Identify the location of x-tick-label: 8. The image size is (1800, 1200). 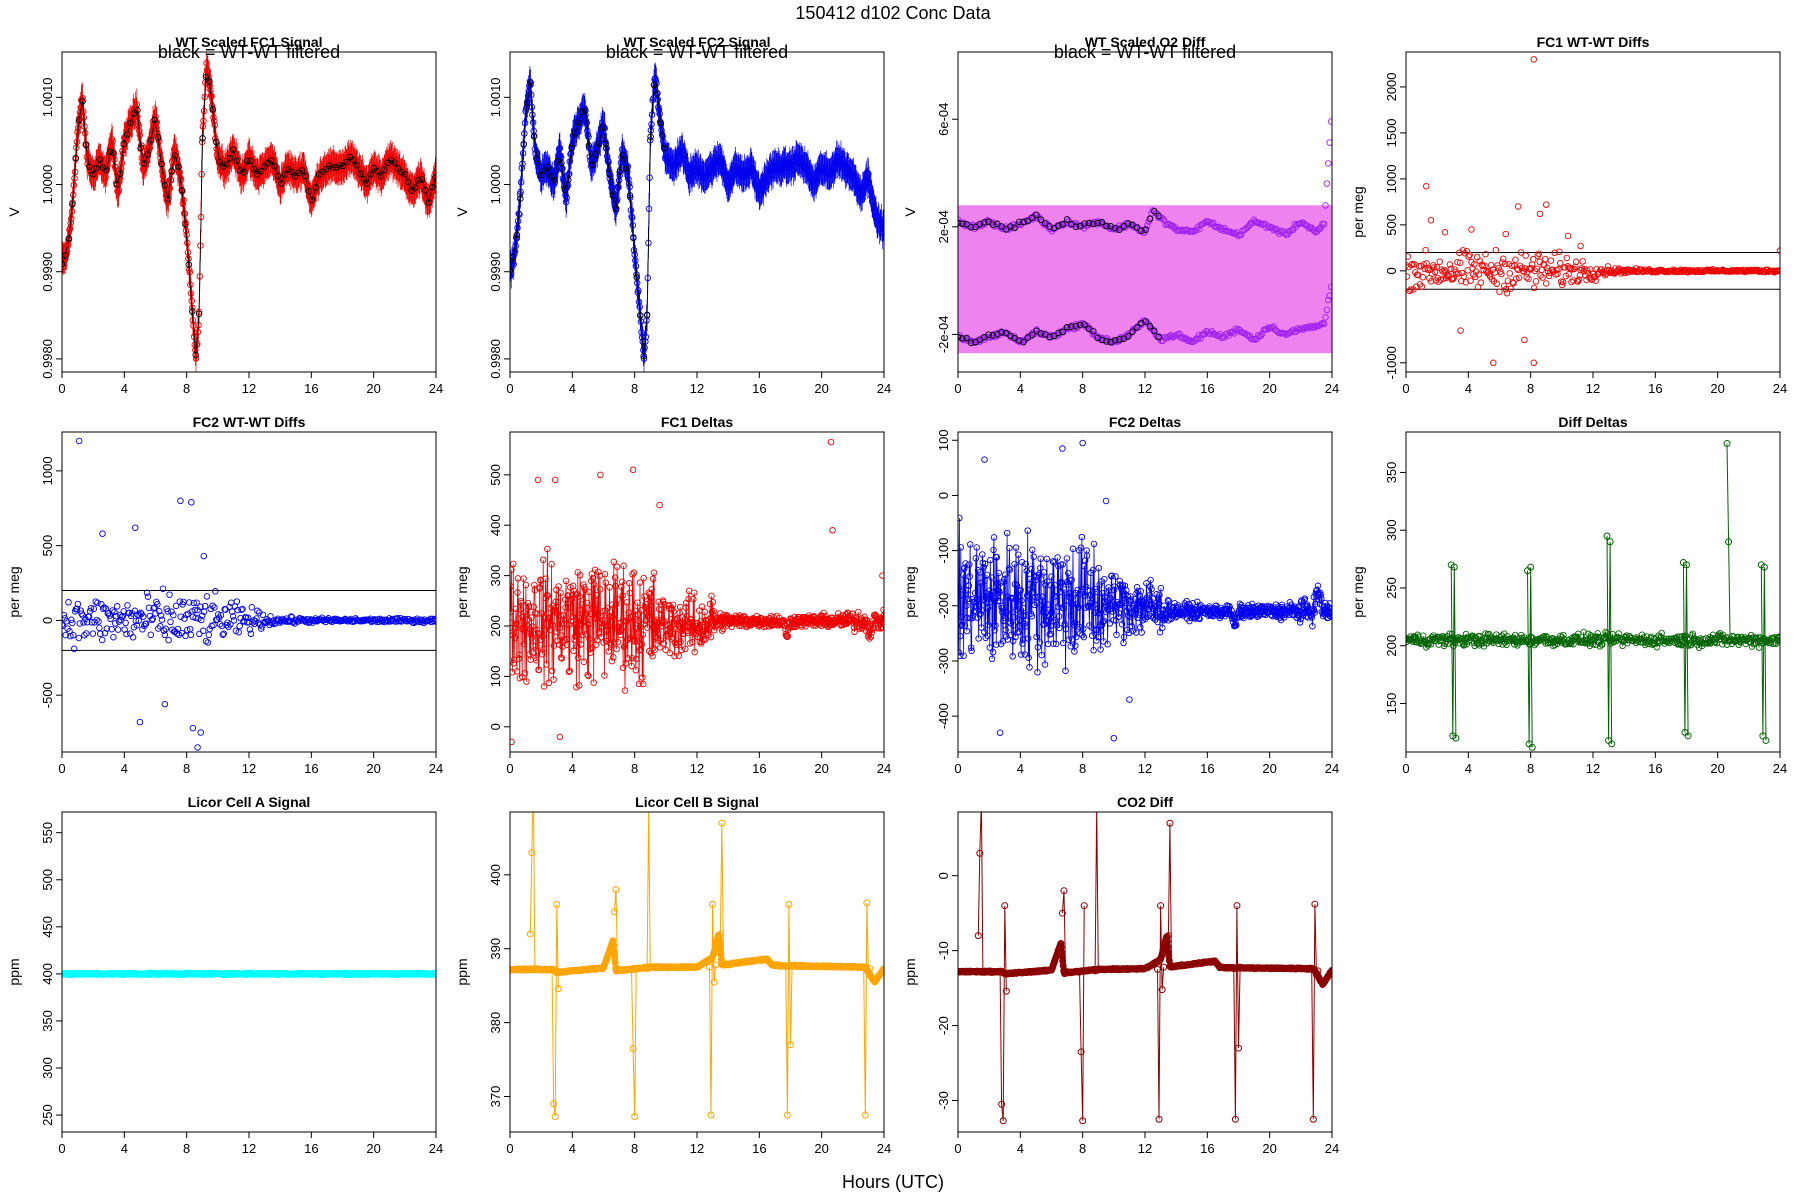
(1082, 388).